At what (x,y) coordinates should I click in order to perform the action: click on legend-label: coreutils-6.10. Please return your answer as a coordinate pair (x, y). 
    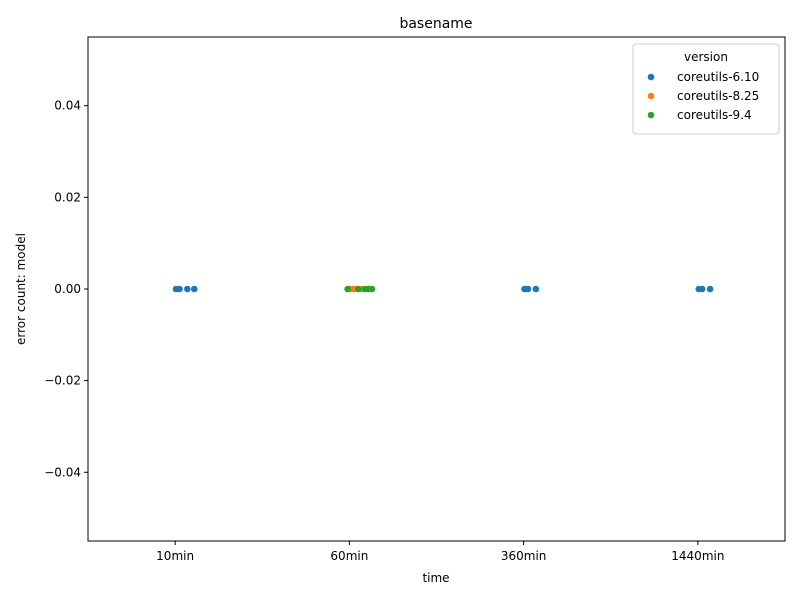
    Looking at the image, I should click on (718, 77).